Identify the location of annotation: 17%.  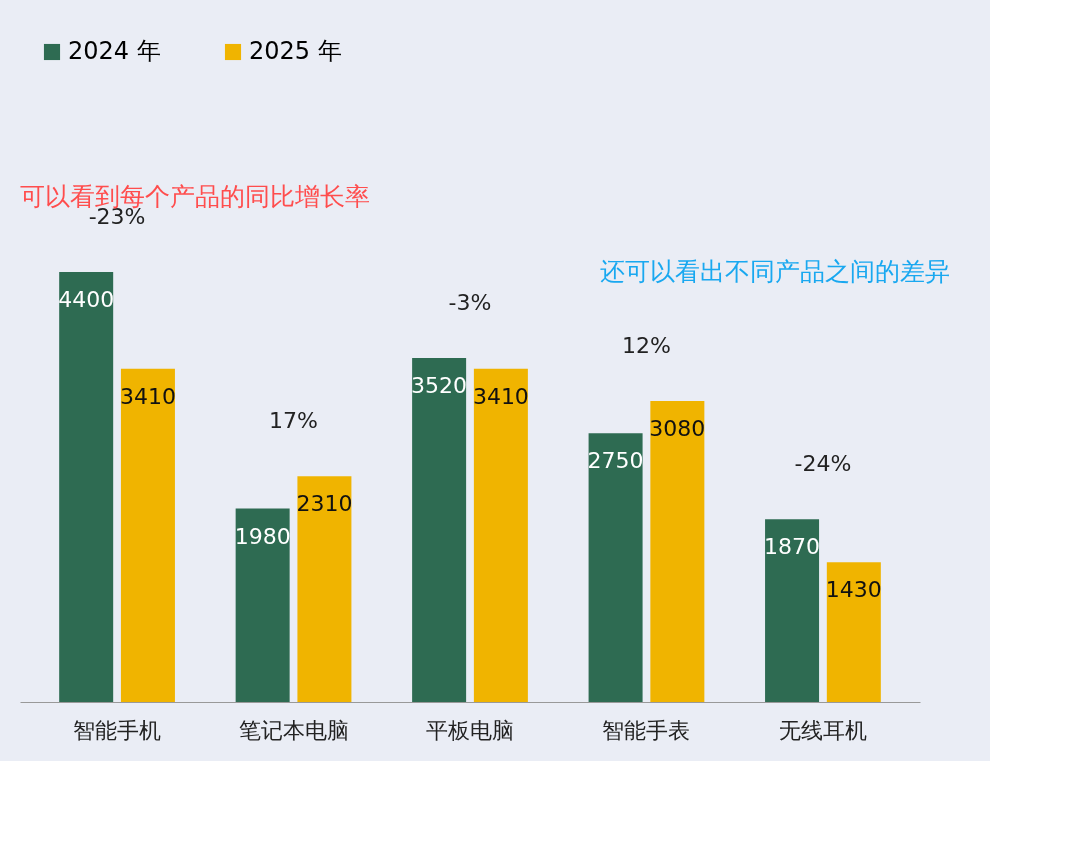
(293, 421).